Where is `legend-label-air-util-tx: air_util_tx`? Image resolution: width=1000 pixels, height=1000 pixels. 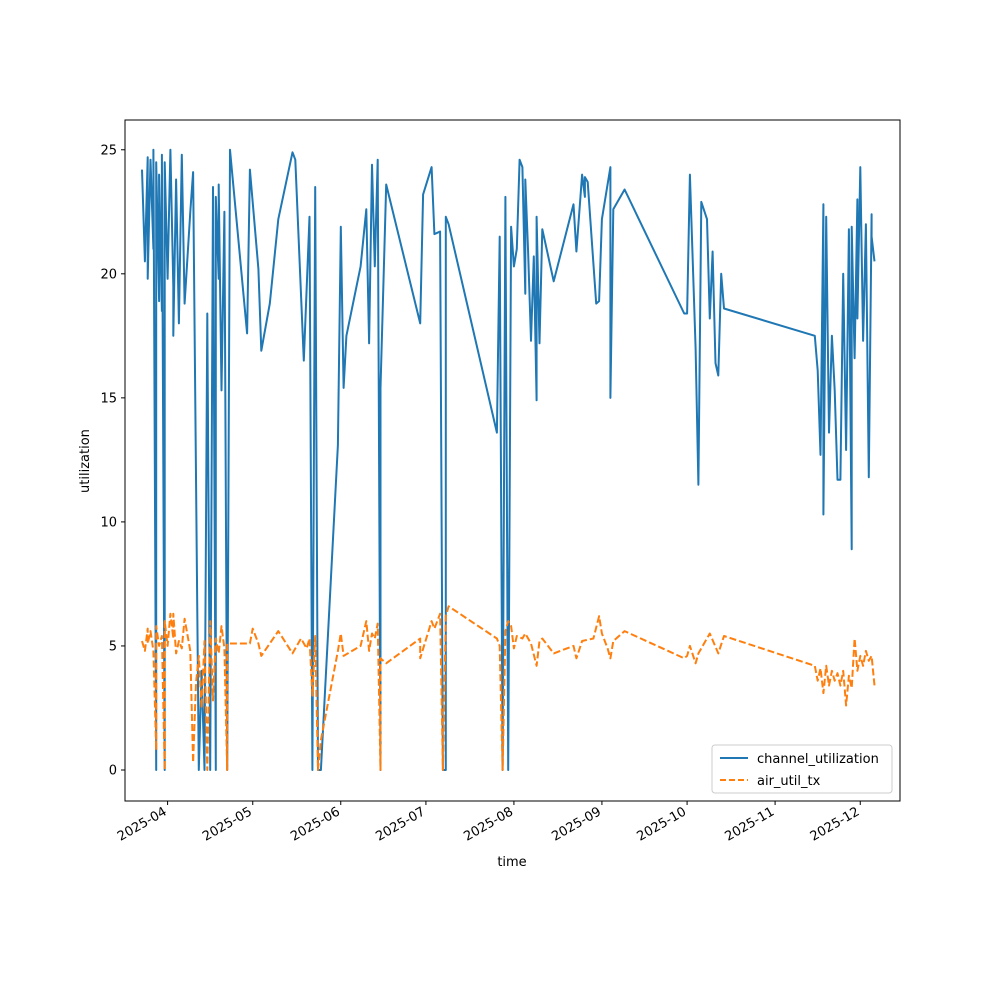
legend-label-air-util-tx: air_util_tx is located at coordinates (789, 781).